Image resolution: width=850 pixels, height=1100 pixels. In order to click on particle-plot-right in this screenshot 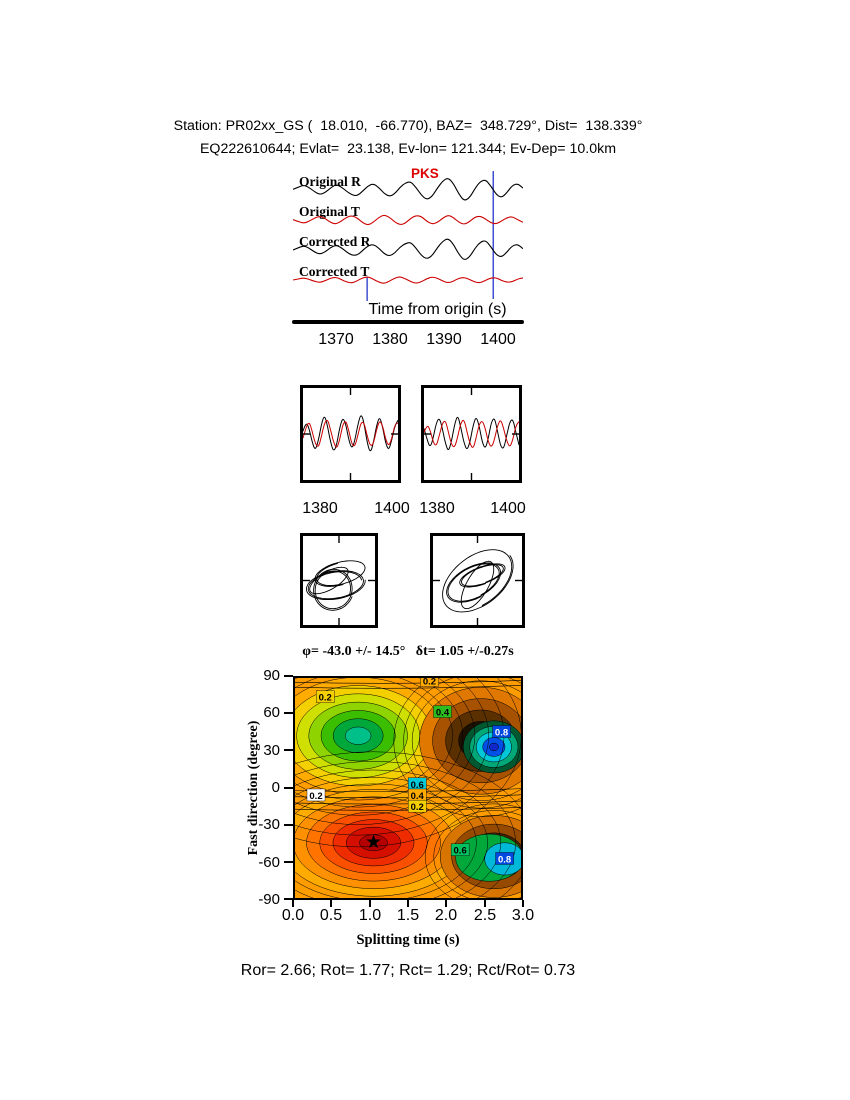, I will do `click(477, 580)`.